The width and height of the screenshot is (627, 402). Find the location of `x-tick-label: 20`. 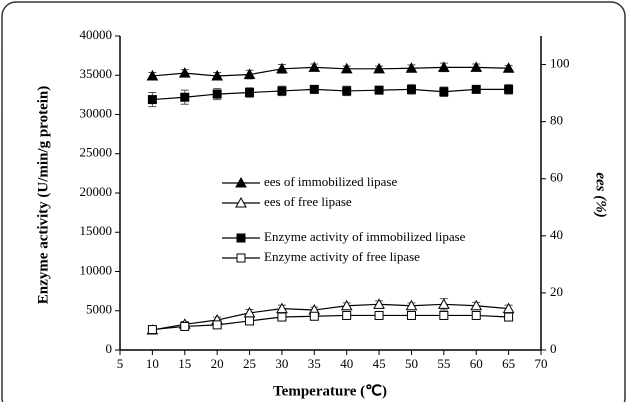

x-tick-label: 20 is located at coordinates (217, 363).